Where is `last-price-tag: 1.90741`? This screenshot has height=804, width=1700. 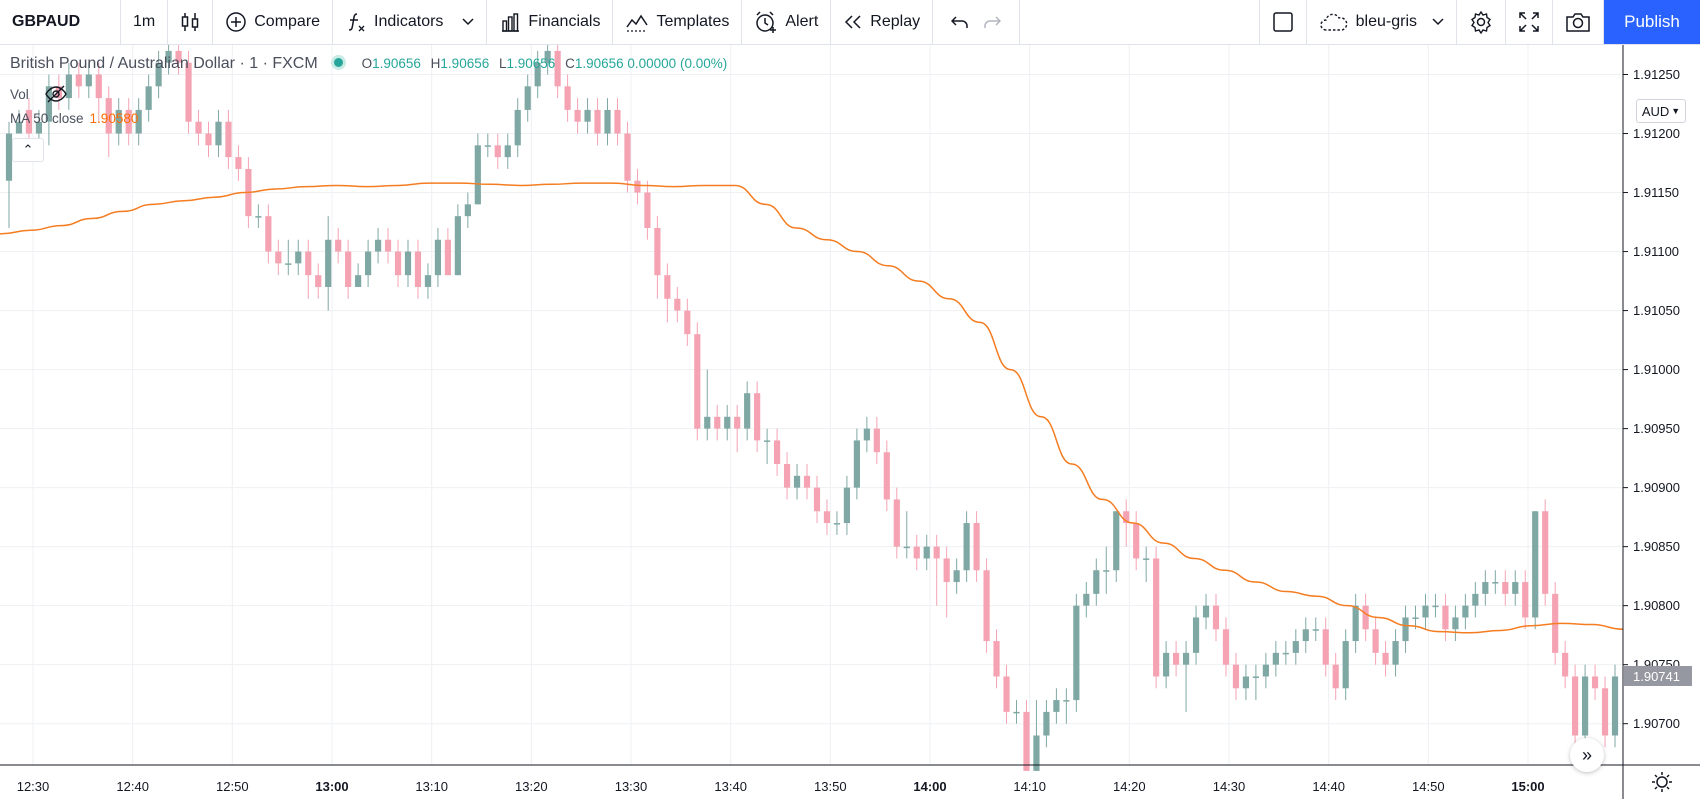
last-price-tag: 1.90741 is located at coordinates (1658, 676).